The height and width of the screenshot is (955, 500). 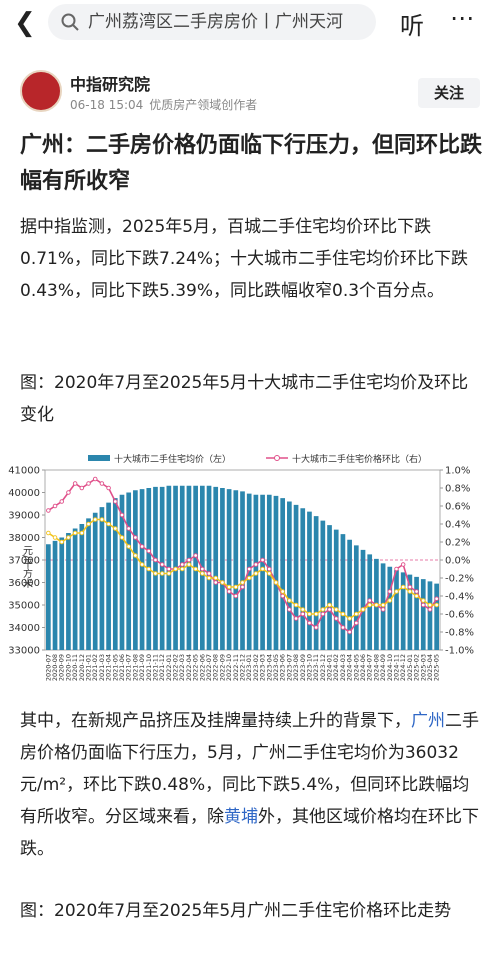 What do you see at coordinates (176, 667) in the screenshot?
I see `x-tick-label: 2022-02` at bounding box center [176, 667].